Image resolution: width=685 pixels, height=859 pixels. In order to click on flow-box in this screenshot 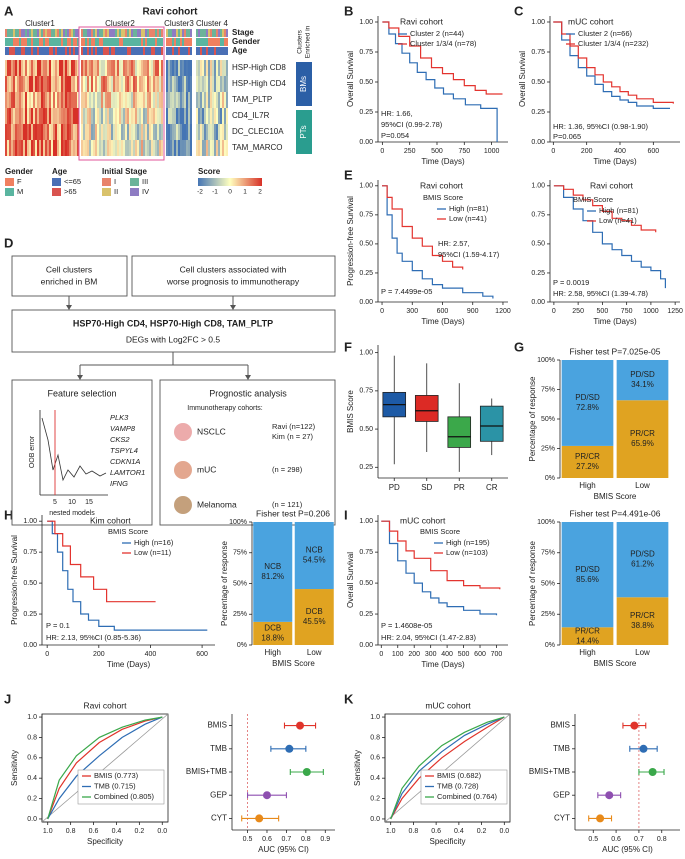, I will do `click(233, 276)`.